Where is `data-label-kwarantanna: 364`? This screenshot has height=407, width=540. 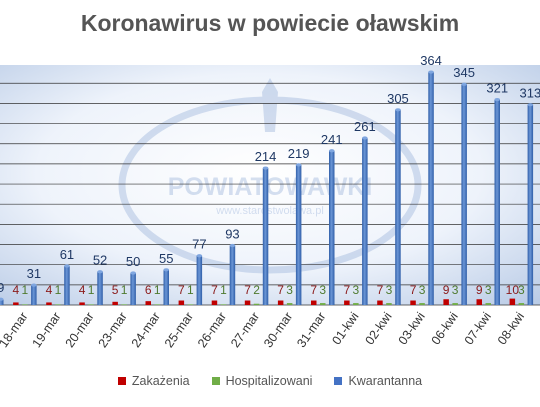 data-label-kwarantanna: 364 is located at coordinates (431, 60).